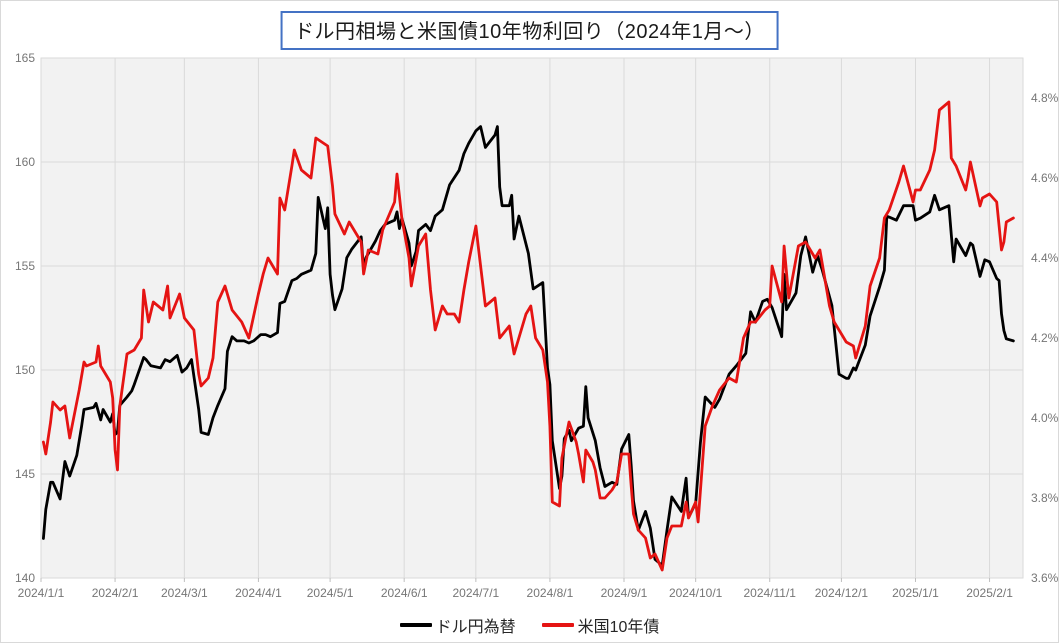 The image size is (1059, 643). I want to click on x-tick-label: 2024/1/1, so click(41, 593).